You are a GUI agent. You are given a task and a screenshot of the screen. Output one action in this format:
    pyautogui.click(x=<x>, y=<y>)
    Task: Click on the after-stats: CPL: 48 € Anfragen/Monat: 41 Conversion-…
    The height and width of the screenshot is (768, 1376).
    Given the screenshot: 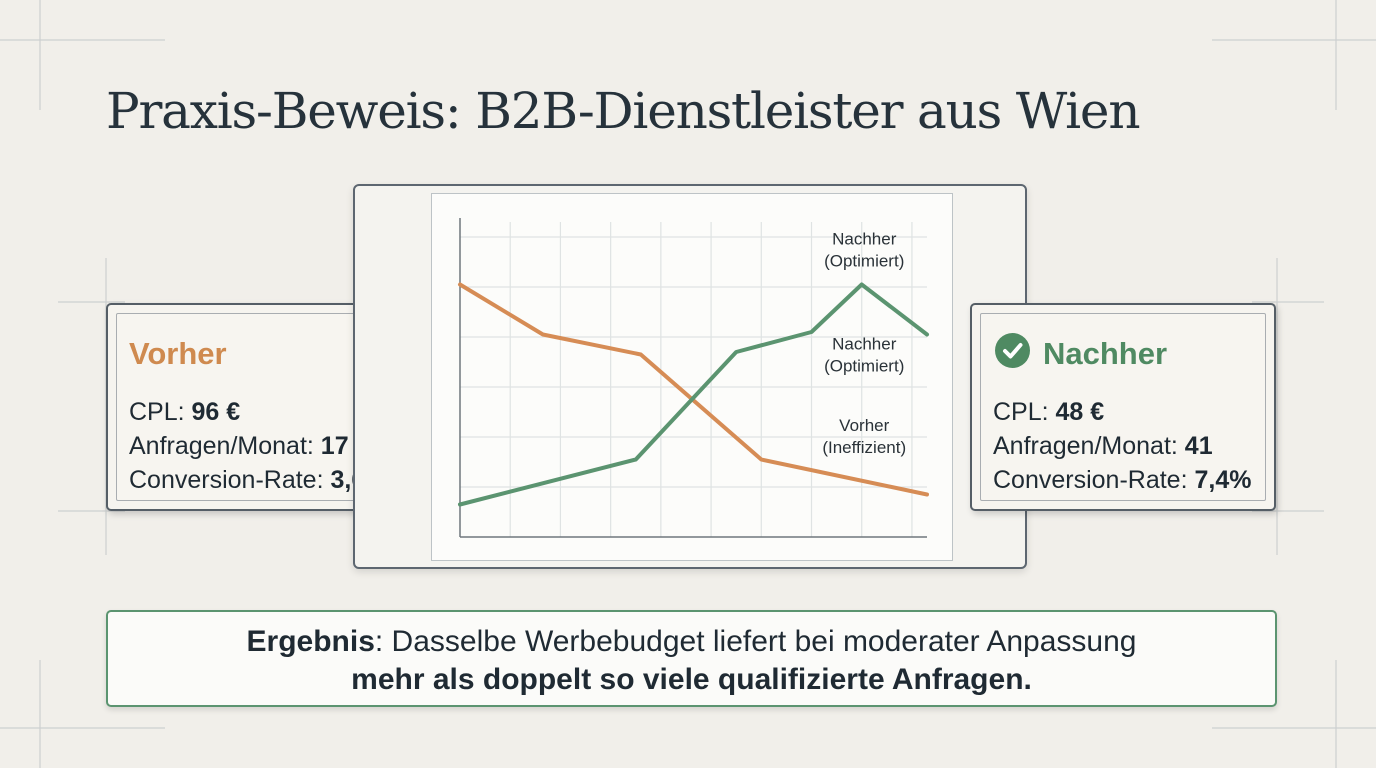 What is the action you would take?
    pyautogui.click(x=1122, y=446)
    